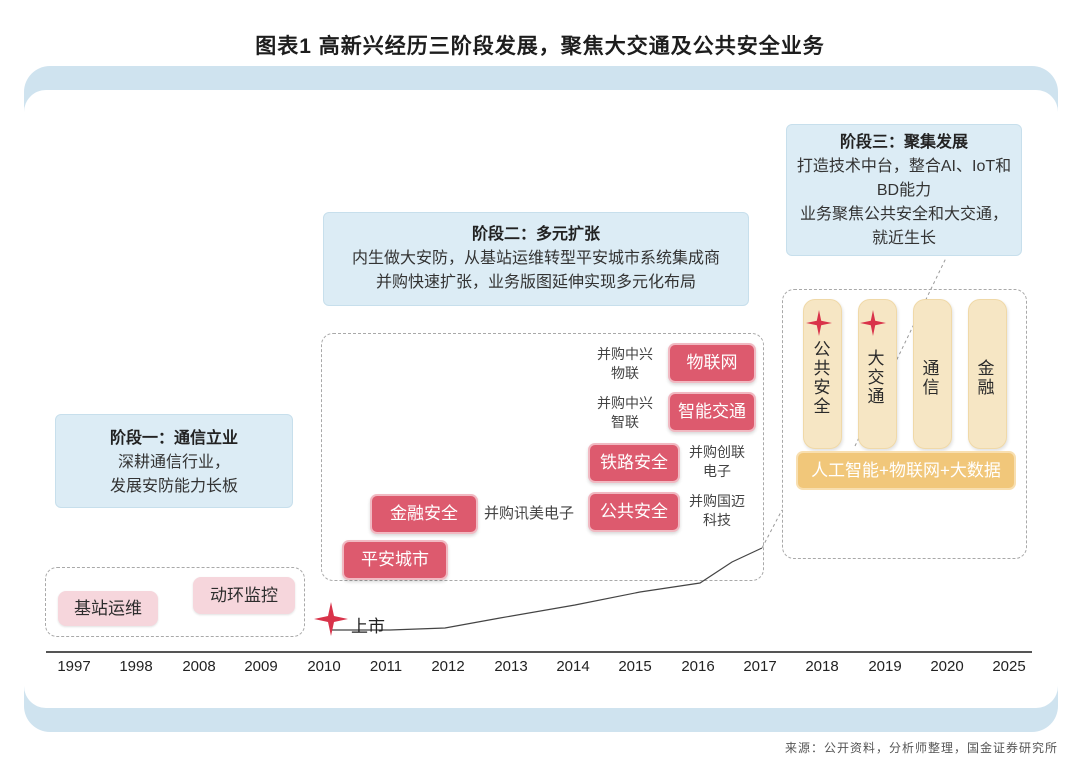 This screenshot has width=1080, height=772. Describe the element at coordinates (448, 666) in the screenshot. I see `year-label: 2012` at that location.